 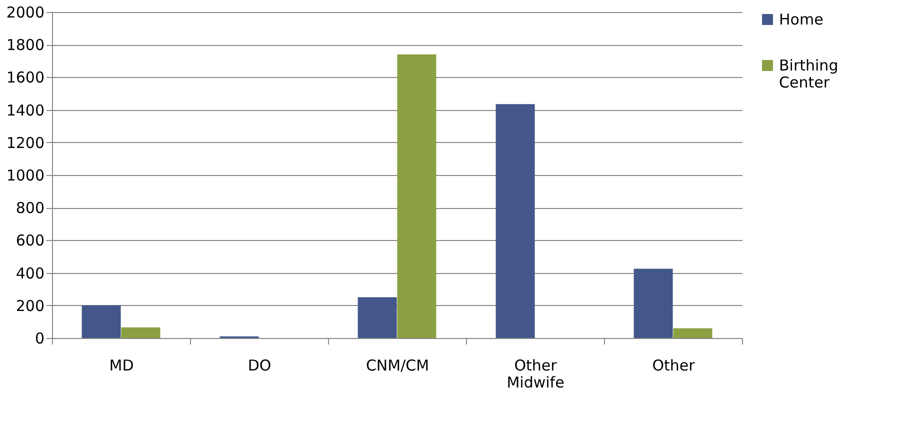 What do you see at coordinates (808, 74) in the screenshot?
I see `legend-label: Birthing Center` at bounding box center [808, 74].